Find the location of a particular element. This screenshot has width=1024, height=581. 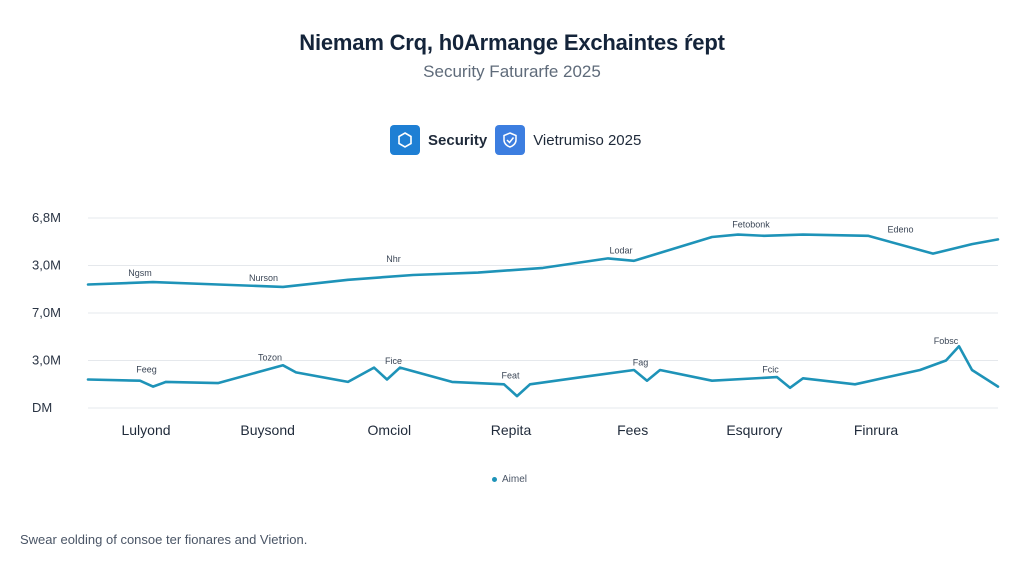

legend: Aimel is located at coordinates (509, 479).